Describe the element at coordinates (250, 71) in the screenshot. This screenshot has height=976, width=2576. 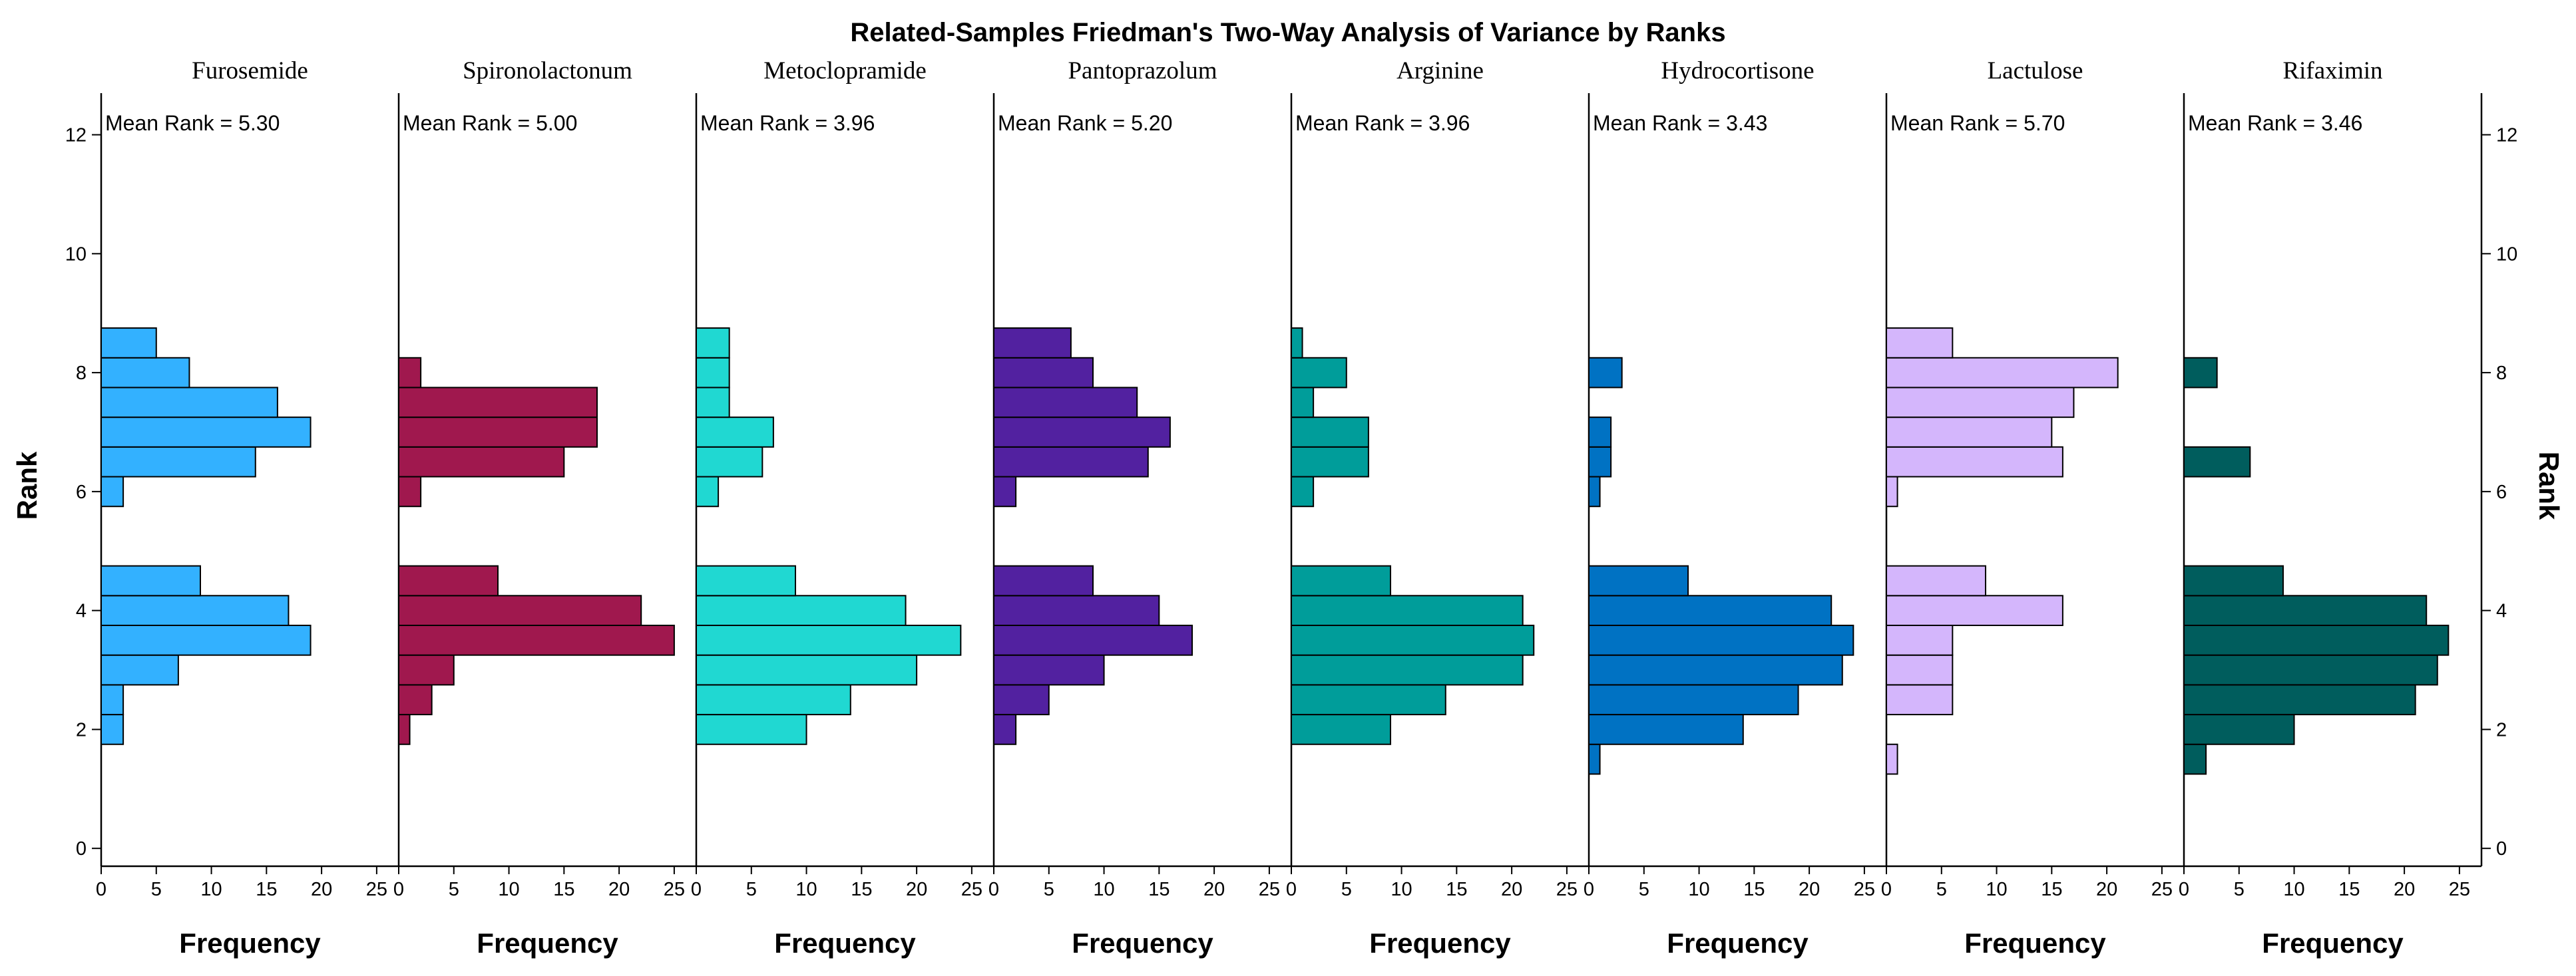
I see `panel-title: Furosemide` at that location.